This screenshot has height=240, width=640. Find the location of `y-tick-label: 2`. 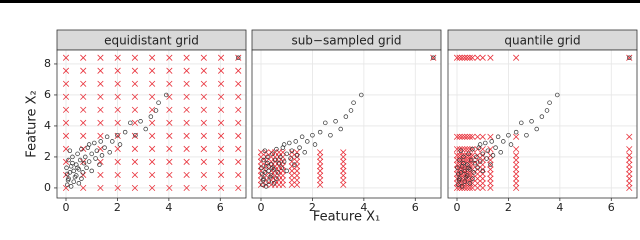

y-tick-label: 2 is located at coordinates (47, 156).